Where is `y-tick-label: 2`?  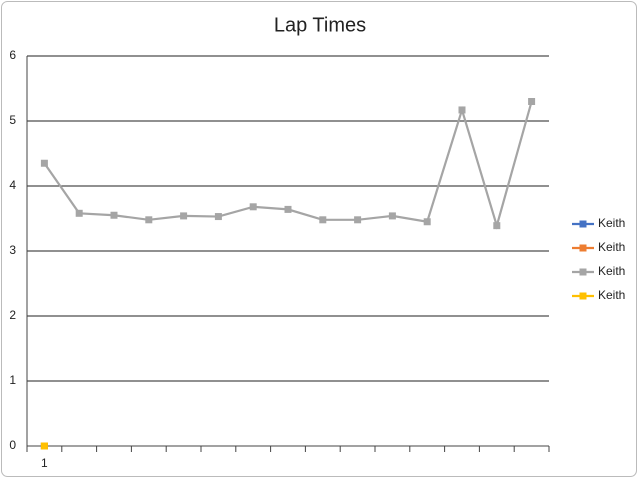 y-tick-label: 2 is located at coordinates (12, 315).